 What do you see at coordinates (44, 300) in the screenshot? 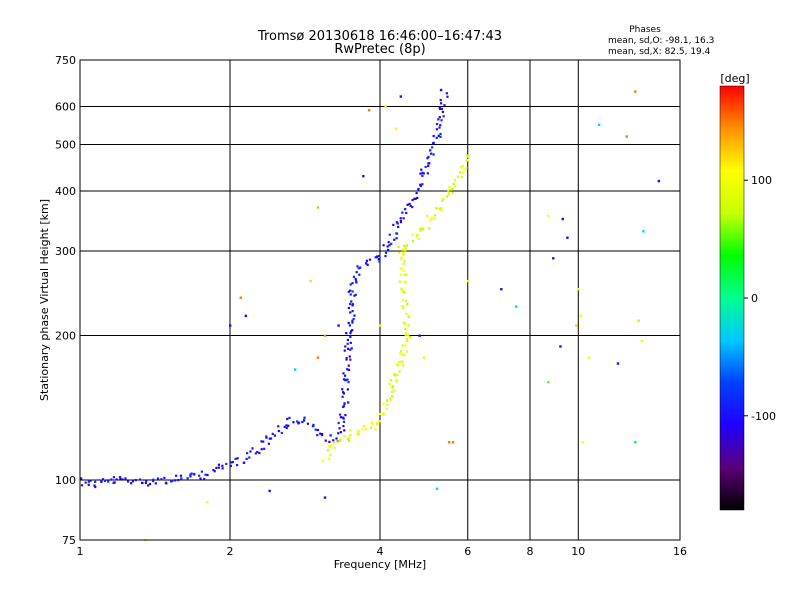
I see `y-axis-label: Stationary phase Virtual Height [km]` at bounding box center [44, 300].